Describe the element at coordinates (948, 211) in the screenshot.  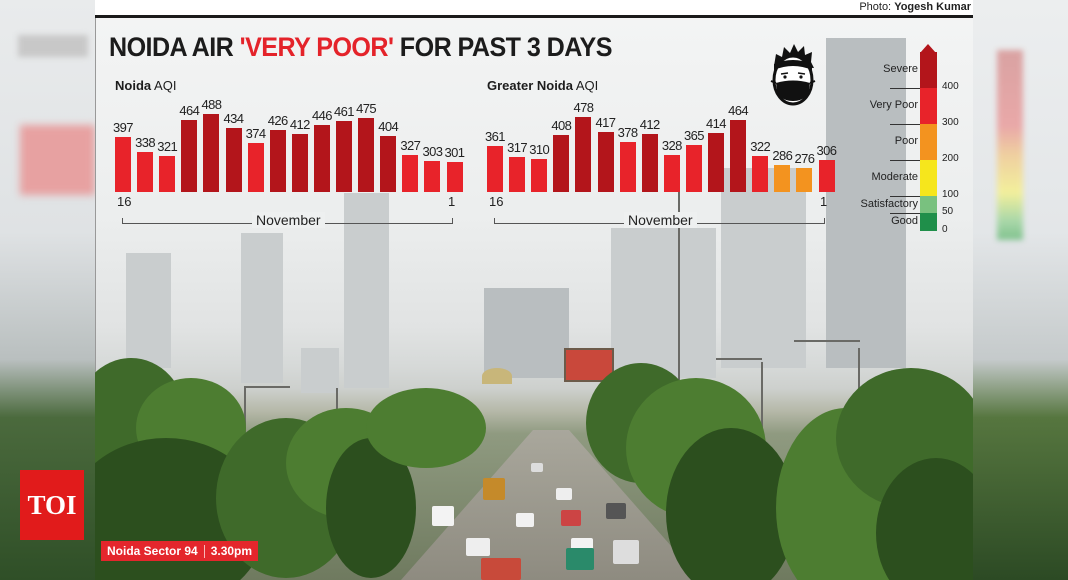
I see `scale-threshold-value: 50` at that location.